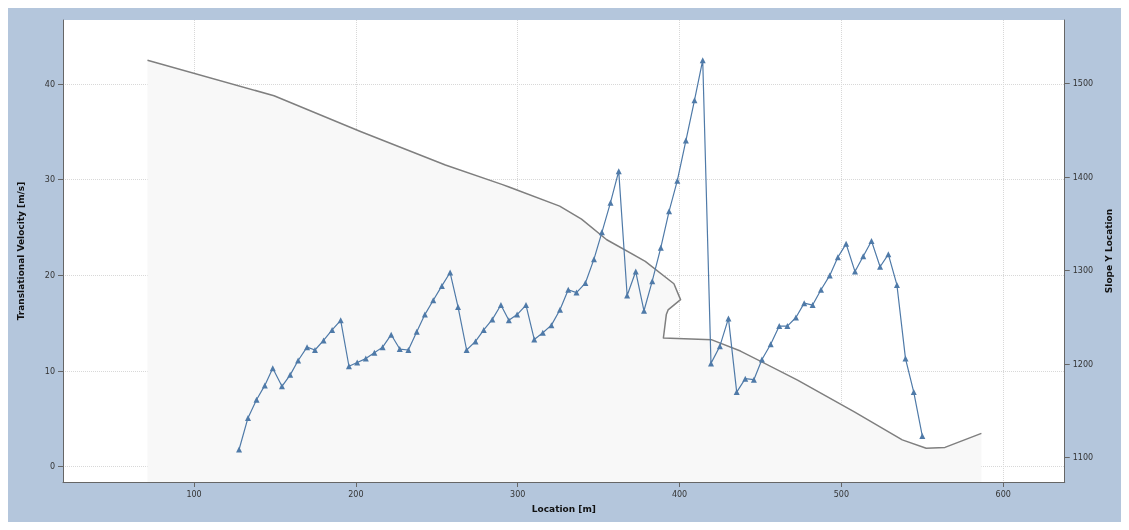  What do you see at coordinates (49, 371) in the screenshot?
I see `y-tick-label: 10` at bounding box center [49, 371].